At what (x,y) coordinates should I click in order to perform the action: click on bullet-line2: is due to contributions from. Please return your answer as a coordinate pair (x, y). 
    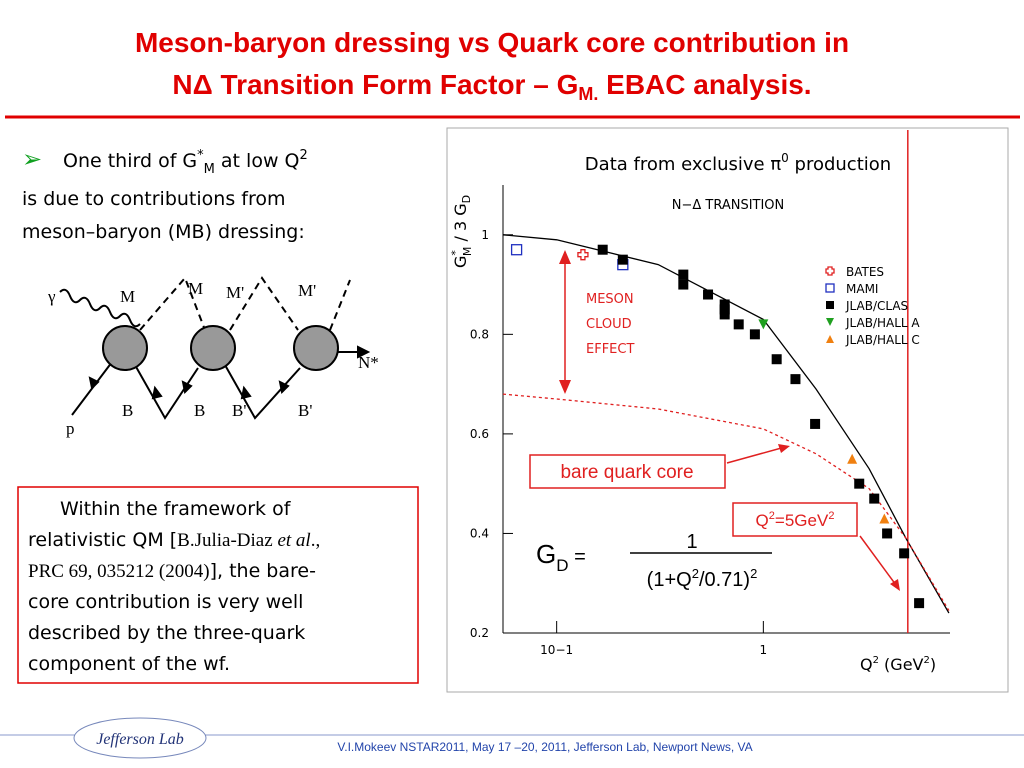
    Looking at the image, I should click on (153, 199).